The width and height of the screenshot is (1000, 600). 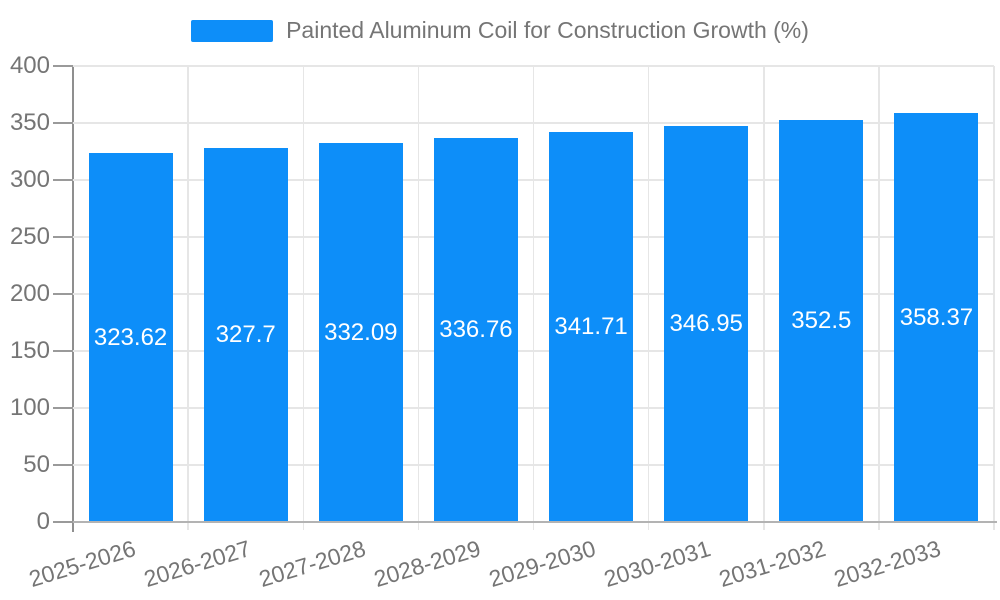 What do you see at coordinates (29, 407) in the screenshot?
I see `y-tick-label: 100` at bounding box center [29, 407].